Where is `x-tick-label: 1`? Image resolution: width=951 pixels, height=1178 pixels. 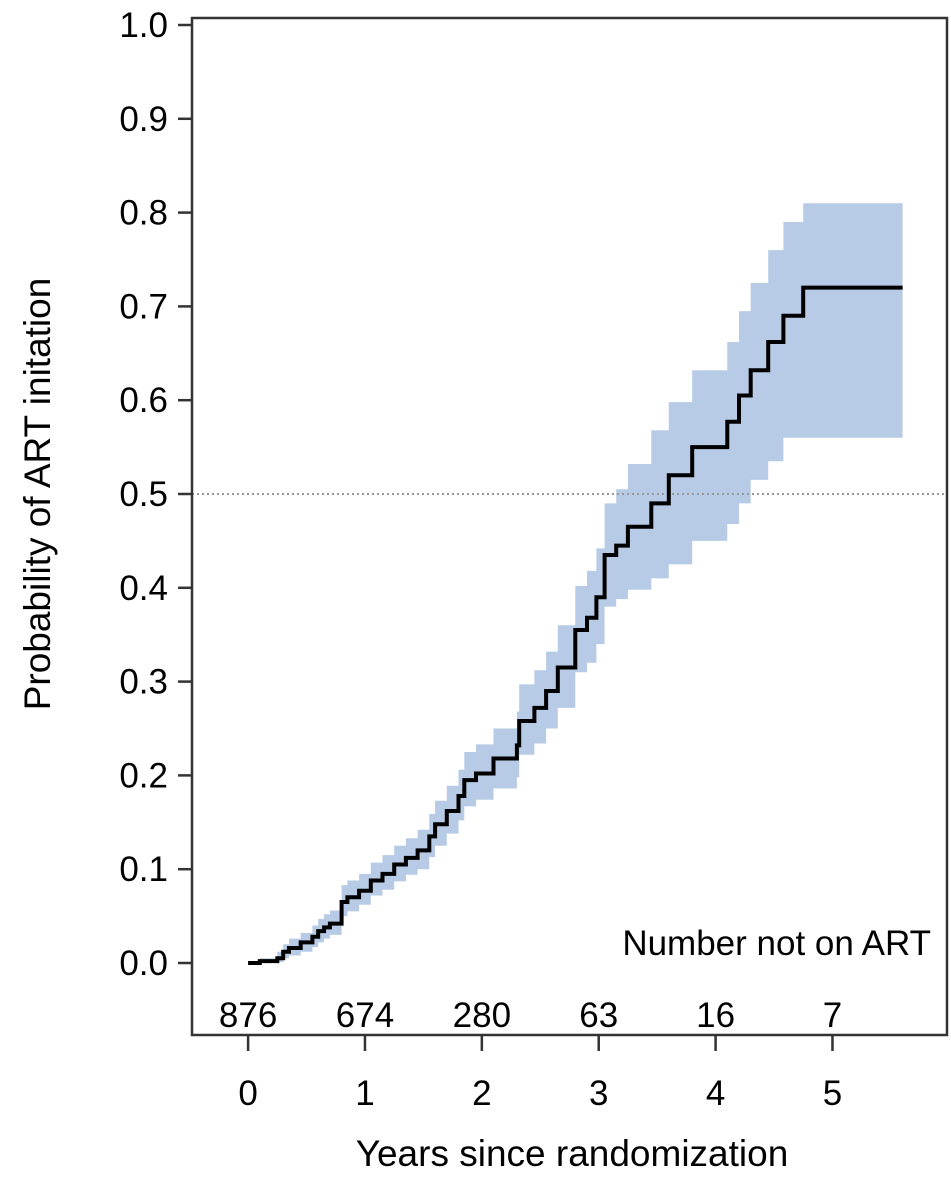
x-tick-label: 1 is located at coordinates (364, 1093).